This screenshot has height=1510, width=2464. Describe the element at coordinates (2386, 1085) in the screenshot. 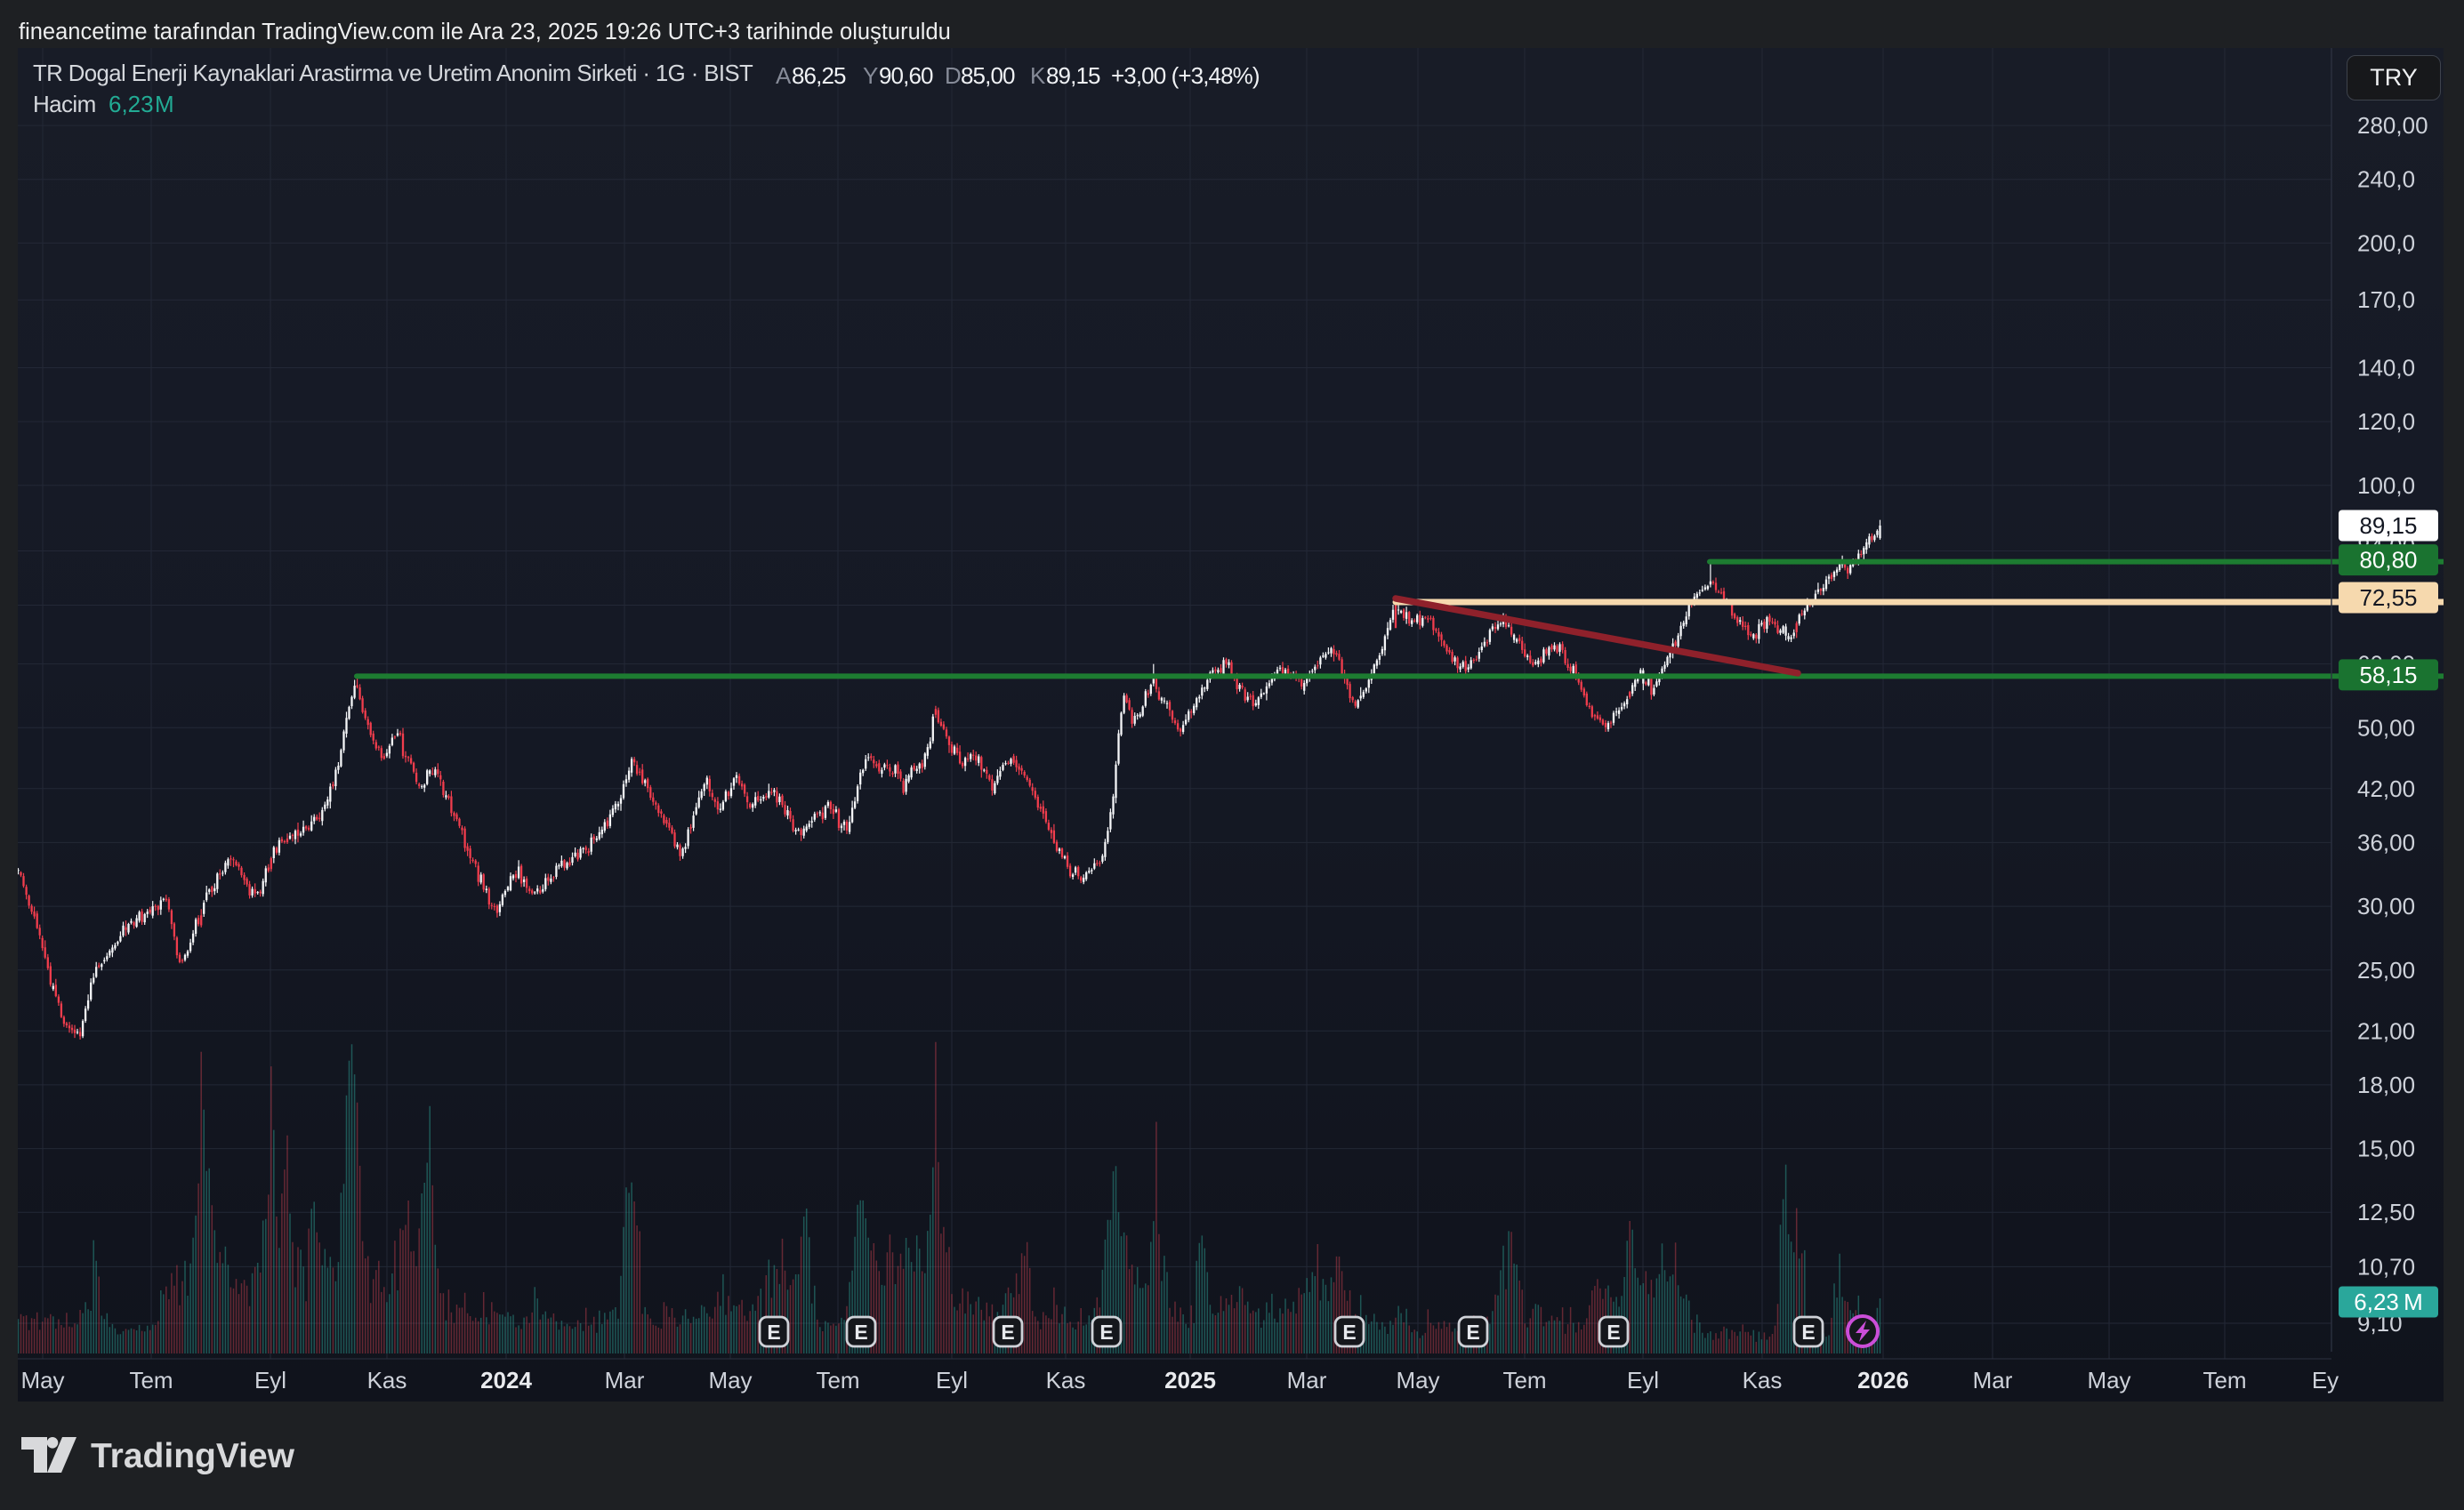

I see `svg-text: 18,00` at that location.